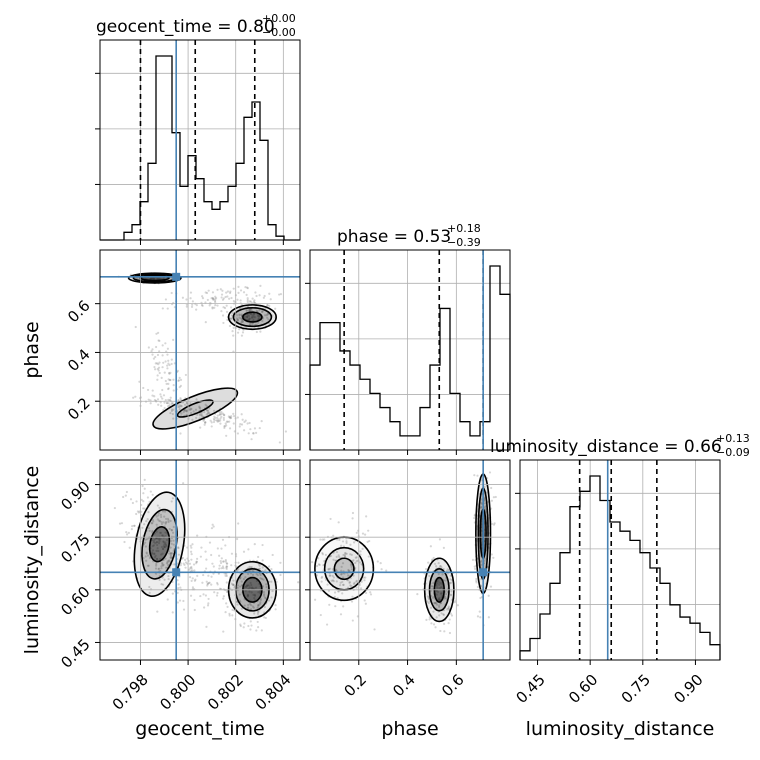 The image size is (760, 760). Describe the element at coordinates (404, 686) in the screenshot. I see `x-tick-label-phase: 0.4` at that location.